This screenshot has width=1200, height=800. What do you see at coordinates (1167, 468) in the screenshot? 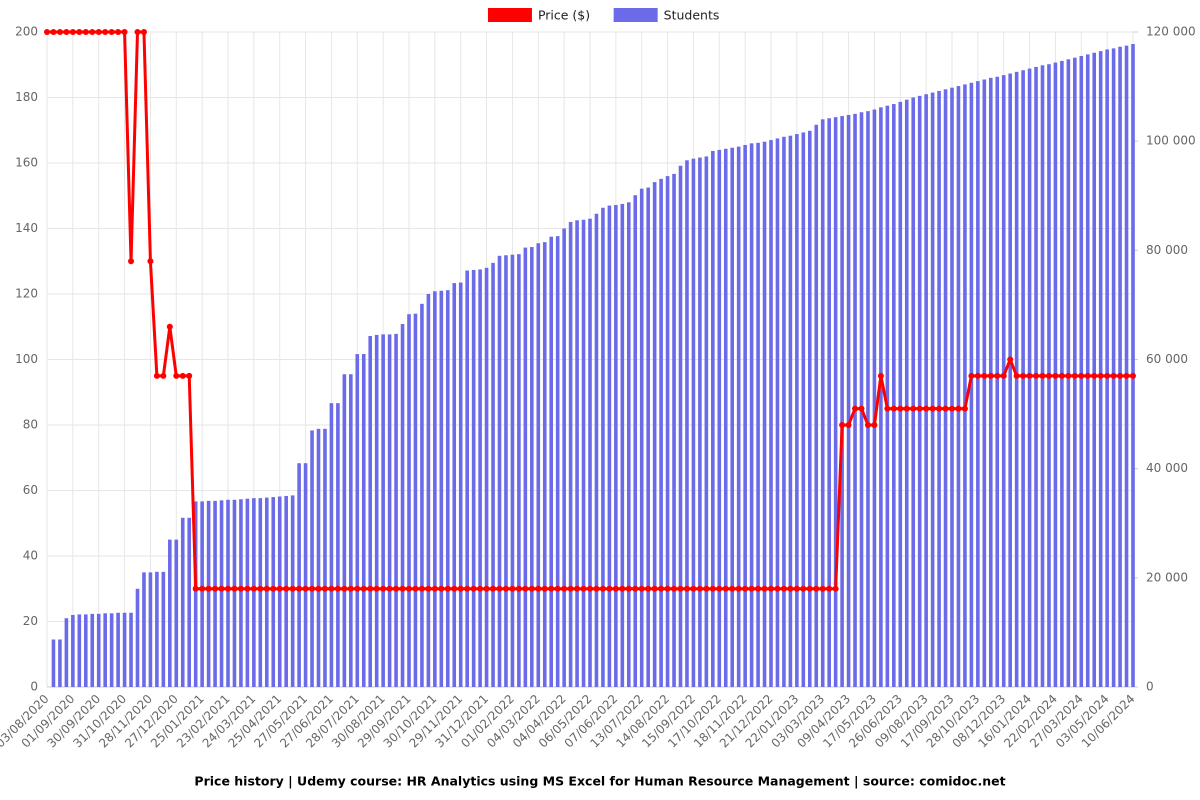
I see `y2-tick-label: 40 000` at bounding box center [1167, 468].